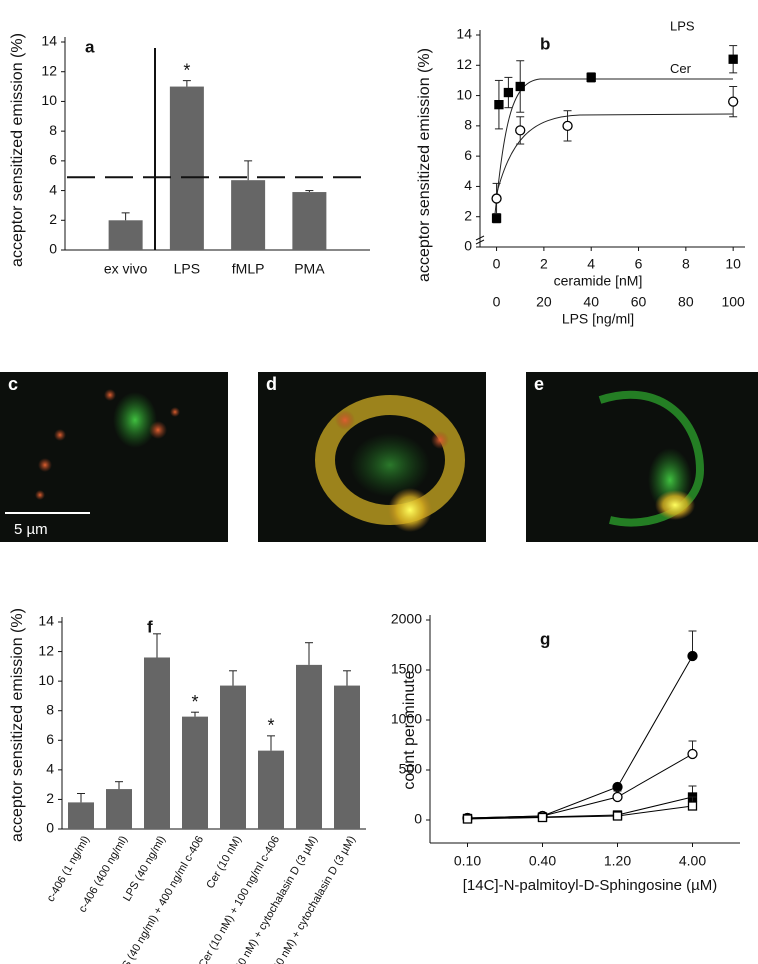  I want to click on micrograph-d: d, so click(372, 457).